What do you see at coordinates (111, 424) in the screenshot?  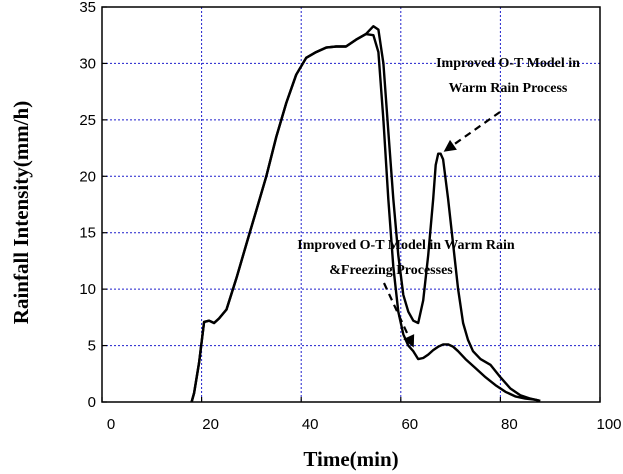 I see `x-tick-label: 0` at bounding box center [111, 424].